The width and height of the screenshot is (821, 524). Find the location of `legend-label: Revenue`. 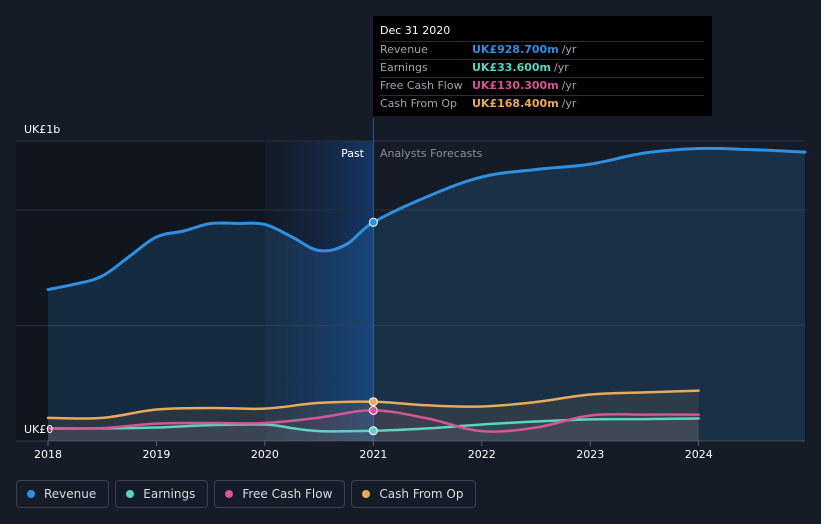

legend-label: Revenue is located at coordinates (70, 494).